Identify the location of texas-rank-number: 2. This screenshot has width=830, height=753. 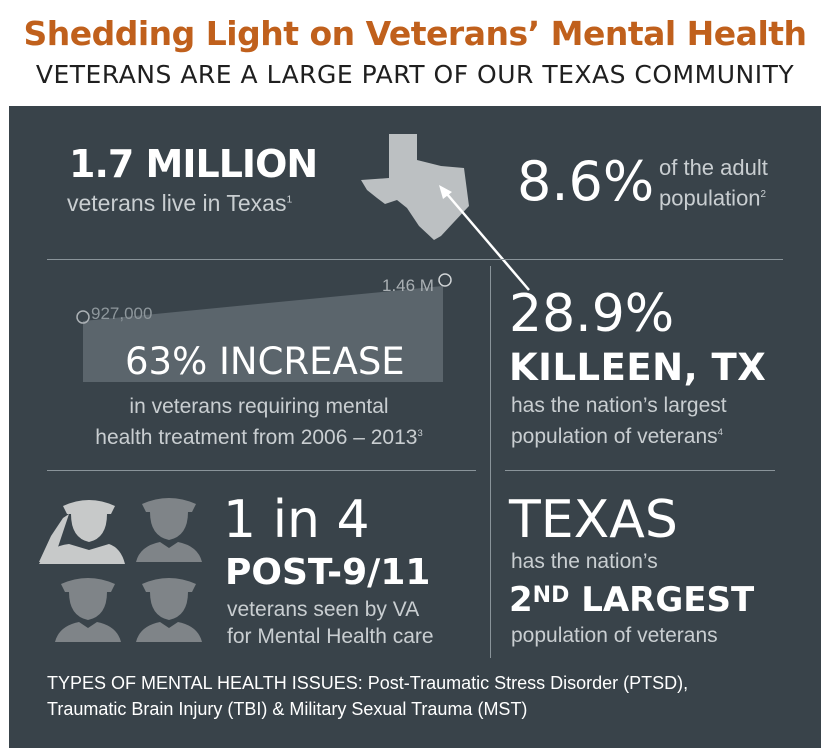
(521, 600).